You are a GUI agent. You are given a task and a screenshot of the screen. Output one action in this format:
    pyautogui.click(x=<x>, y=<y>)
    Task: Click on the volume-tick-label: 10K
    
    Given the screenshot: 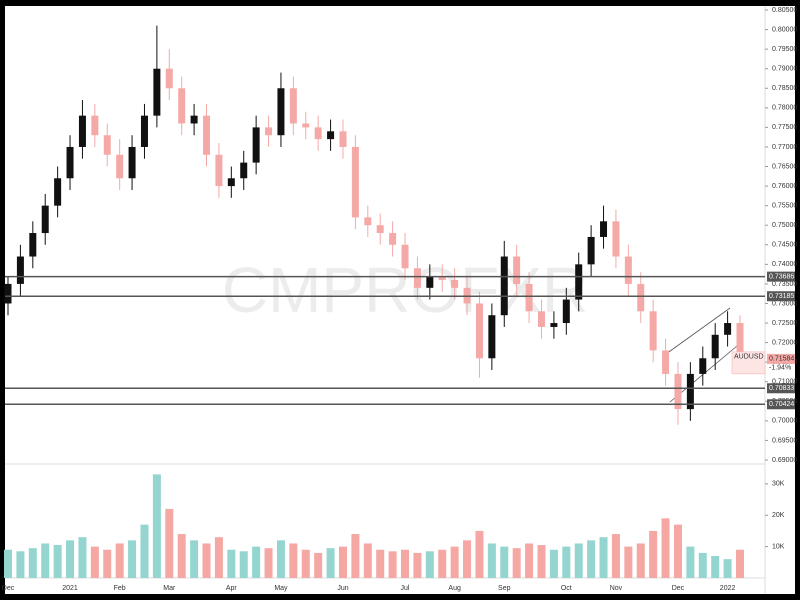 What is the action you would take?
    pyautogui.click(x=778, y=546)
    